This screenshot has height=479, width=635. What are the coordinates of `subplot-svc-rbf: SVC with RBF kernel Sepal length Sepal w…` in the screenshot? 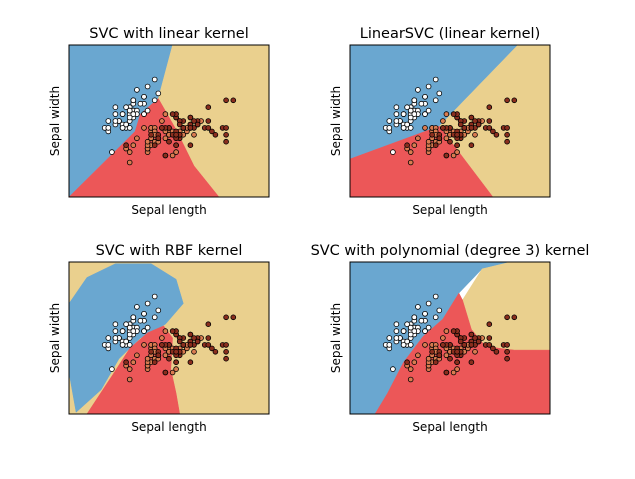 It's located at (159, 338).